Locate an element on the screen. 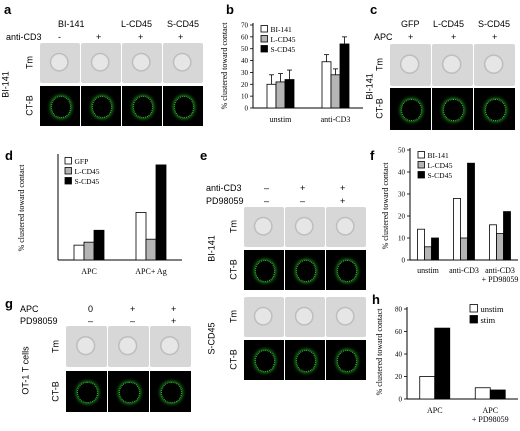 The height and width of the screenshot is (431, 520). y-tick-label: 60 is located at coordinates (399, 332).